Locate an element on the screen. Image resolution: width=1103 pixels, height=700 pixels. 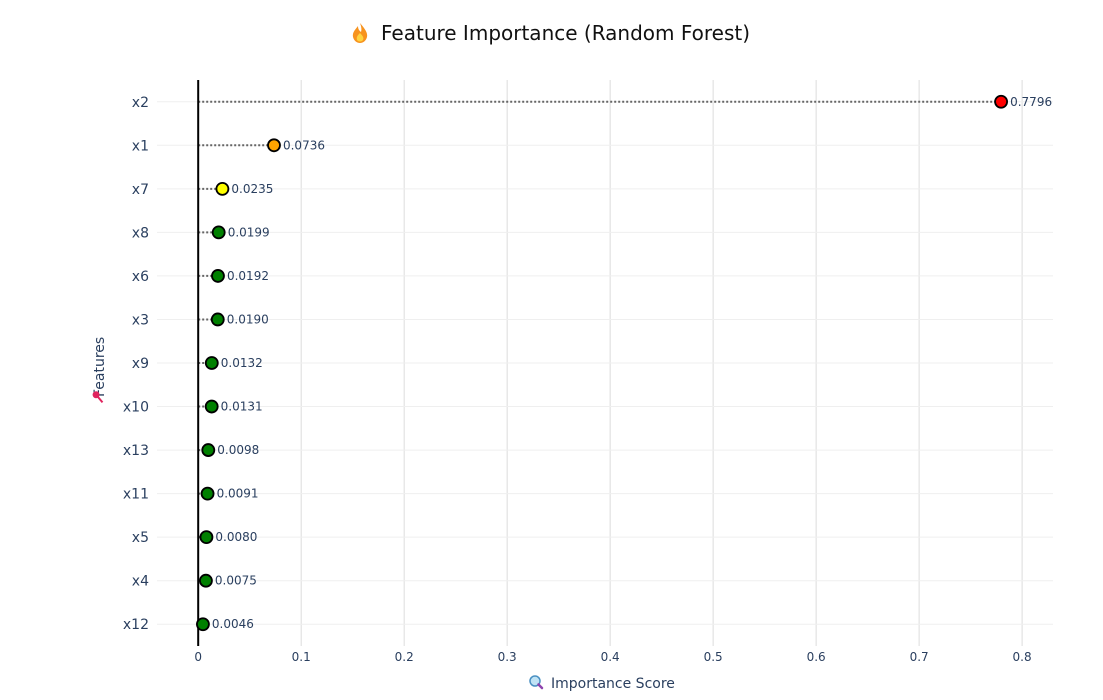
value-label: 0.0736 is located at coordinates (304, 145).